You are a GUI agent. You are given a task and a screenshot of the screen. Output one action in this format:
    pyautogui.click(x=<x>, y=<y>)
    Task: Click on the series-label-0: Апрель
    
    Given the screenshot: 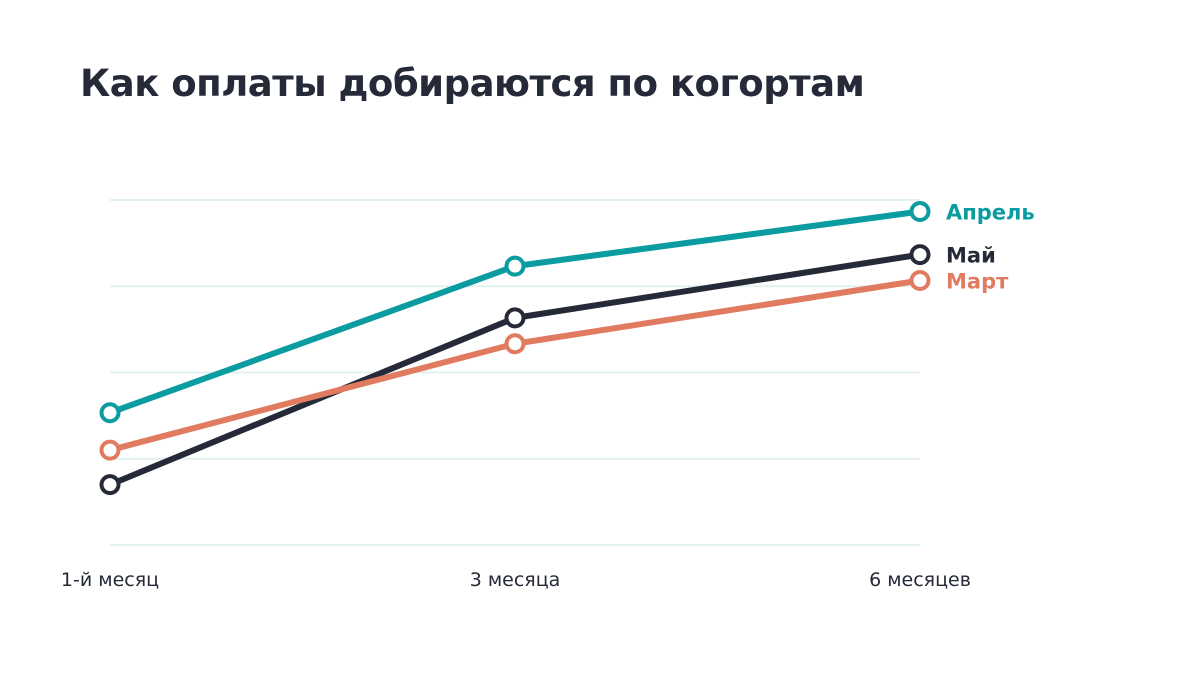 What is the action you would take?
    pyautogui.click(x=990, y=213)
    